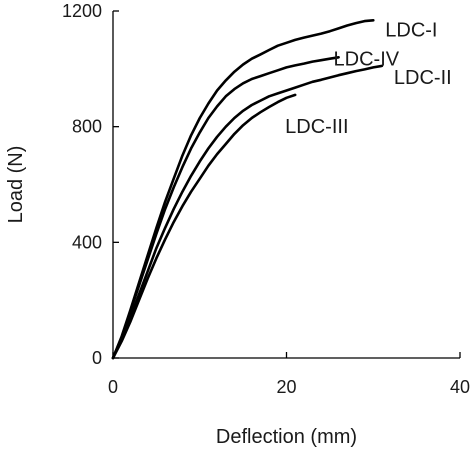  I want to click on series-label-ldc-ii: LDC-II, so click(423, 78).